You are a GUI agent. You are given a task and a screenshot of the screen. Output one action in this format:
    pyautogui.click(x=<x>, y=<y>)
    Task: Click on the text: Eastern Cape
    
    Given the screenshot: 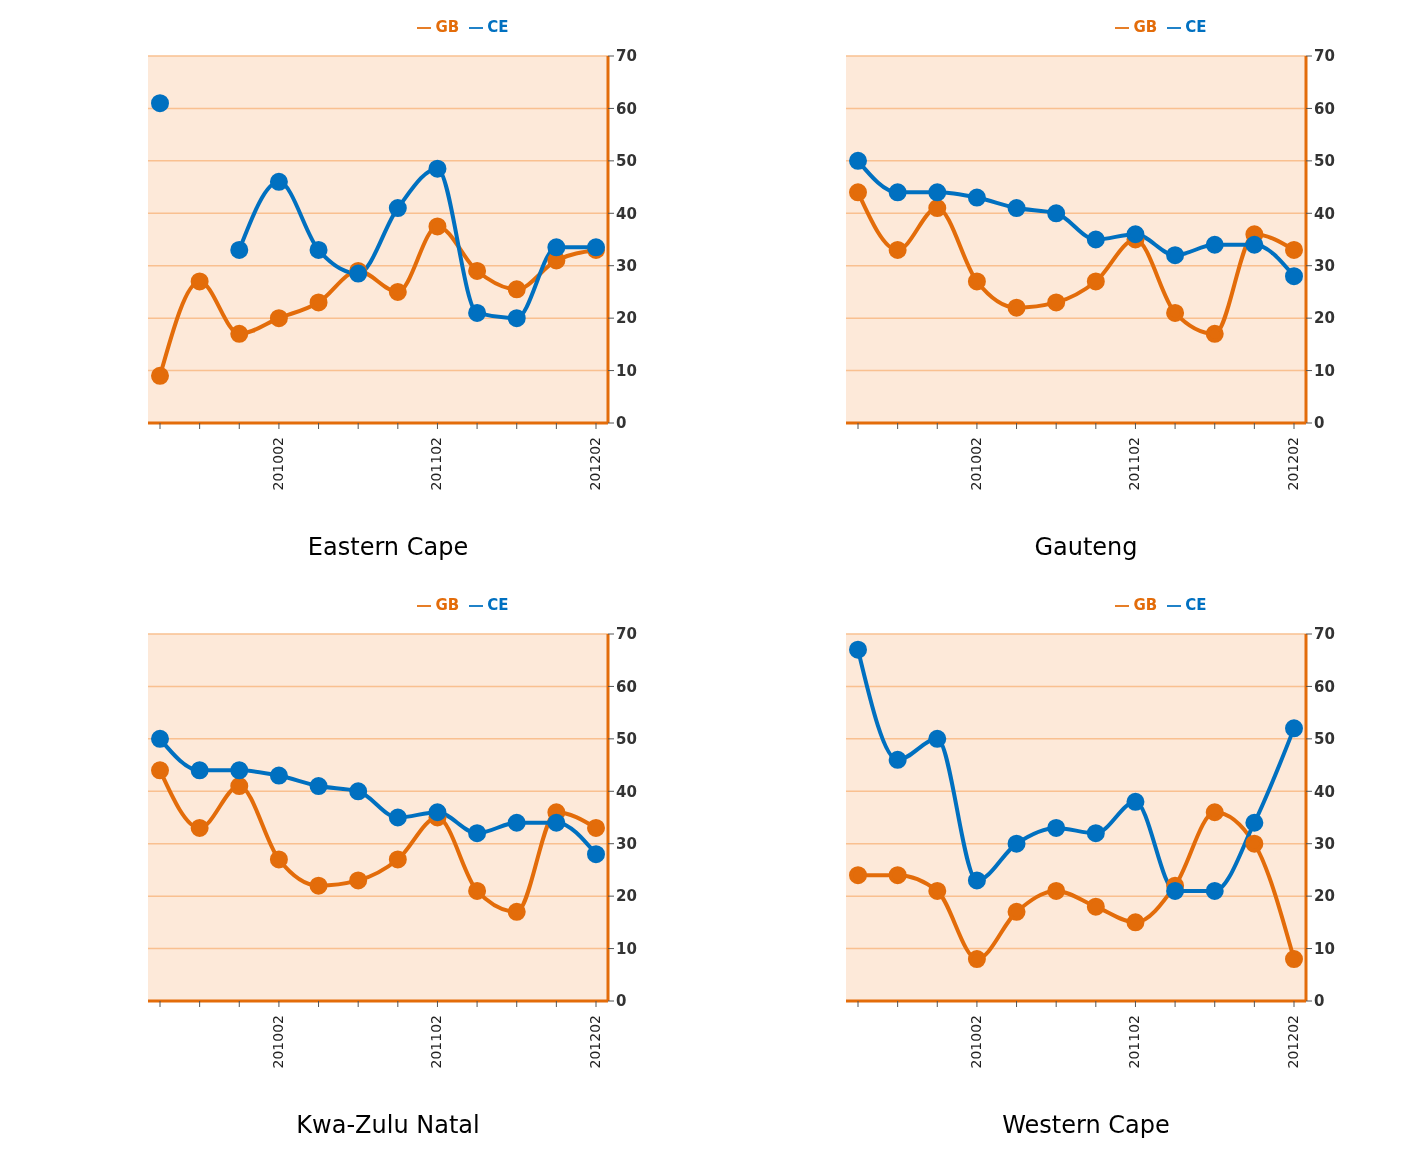 What is the action you would take?
    pyautogui.click(x=388, y=547)
    